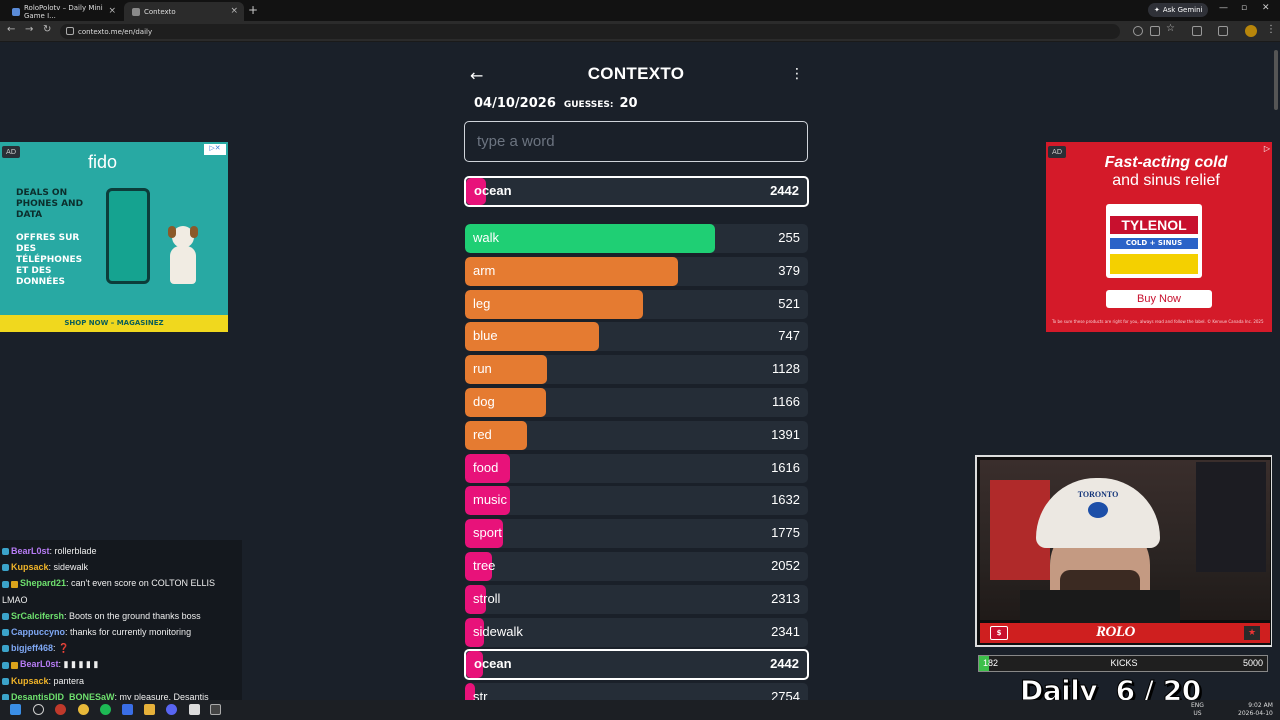 The image size is (1280, 720). I want to click on language-indicator: ENG US, so click(1197, 710).